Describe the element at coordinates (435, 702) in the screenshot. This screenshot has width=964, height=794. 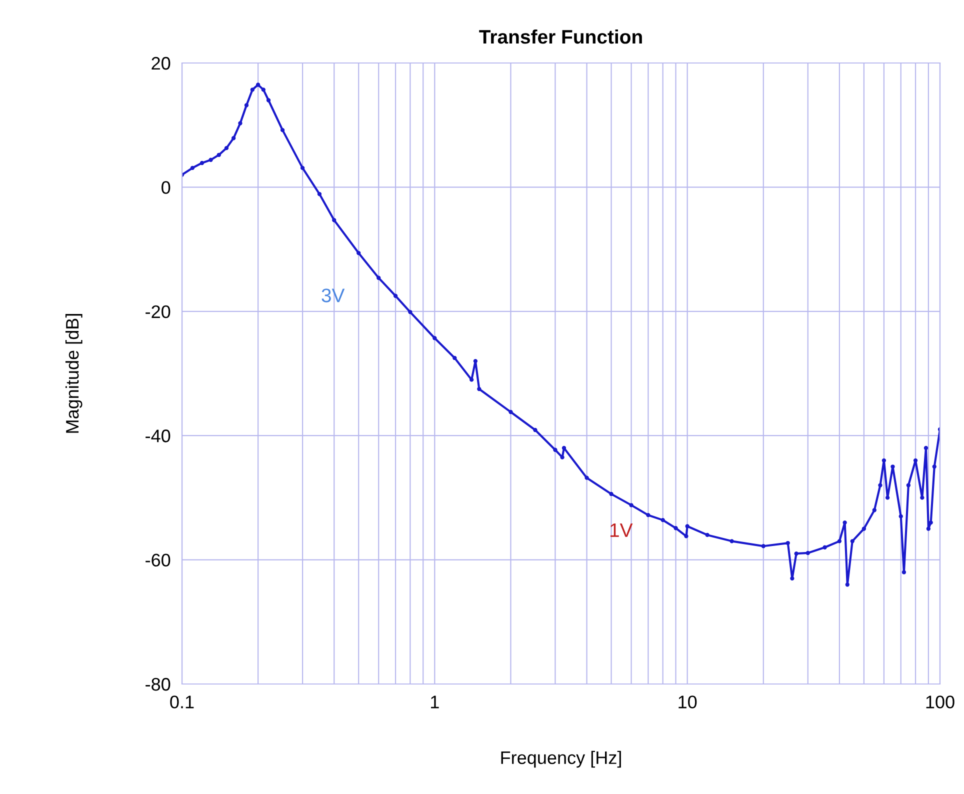
I see `x-tick-label: 1` at that location.